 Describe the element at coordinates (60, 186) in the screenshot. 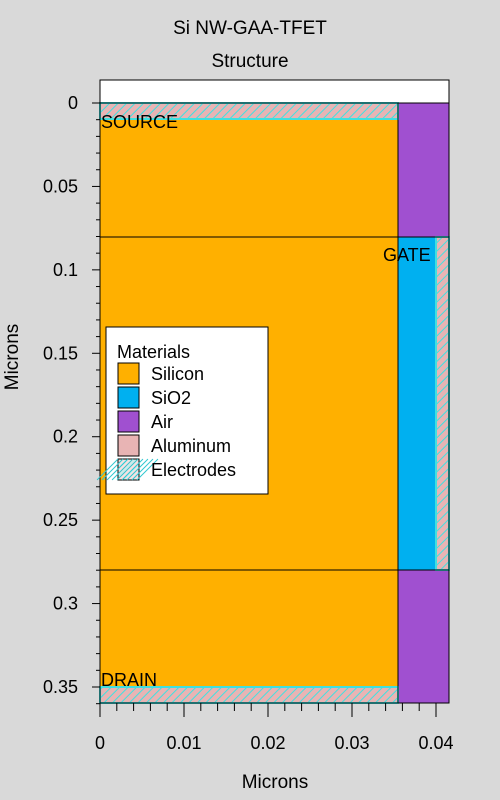

I see `y-tick-label: 0.05` at that location.